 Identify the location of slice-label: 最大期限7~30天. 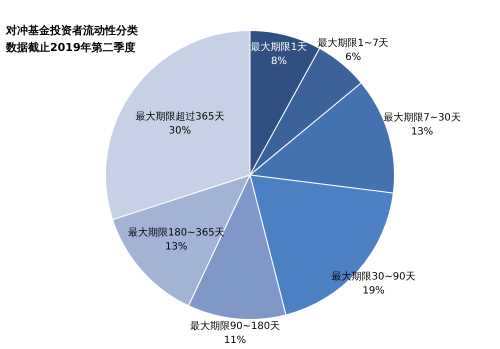
(422, 118).